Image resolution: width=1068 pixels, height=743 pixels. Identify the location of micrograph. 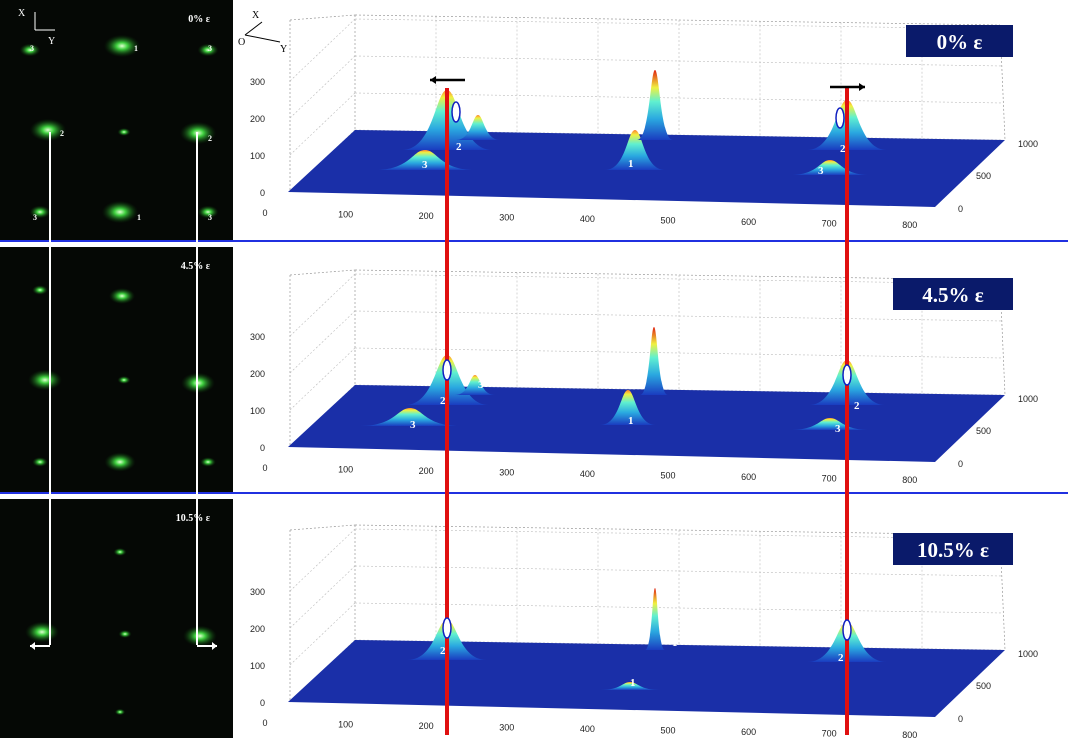
(116, 618).